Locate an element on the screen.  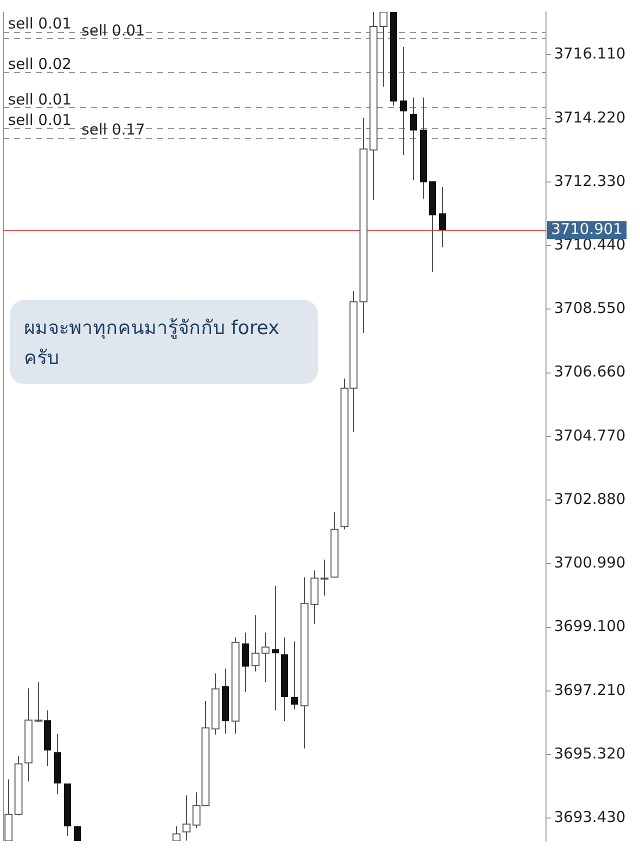
y-tick-label: 3700.990 is located at coordinates (590, 563).